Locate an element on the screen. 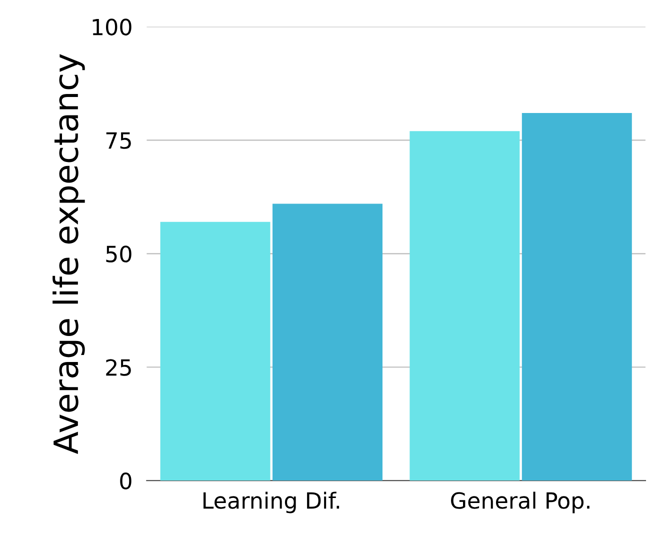  x-tick-label: Learning Dif. is located at coordinates (272, 503).